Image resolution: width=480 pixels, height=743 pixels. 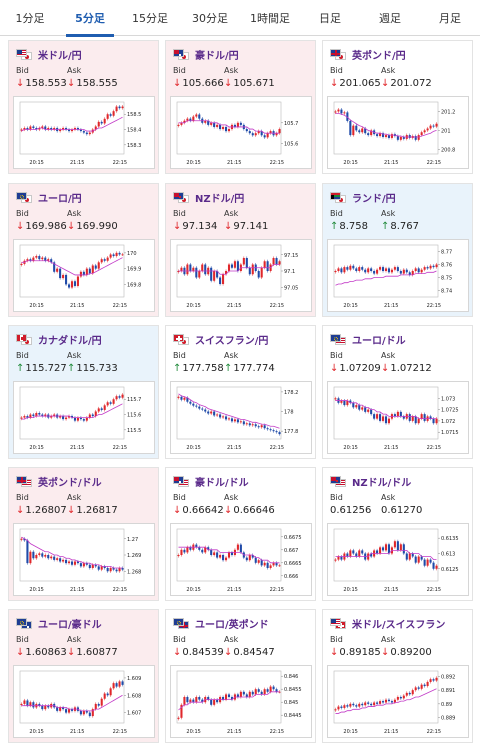 What do you see at coordinates (70, 341) in the screenshot?
I see `pair-name: カナダドル/円` at bounding box center [70, 341].